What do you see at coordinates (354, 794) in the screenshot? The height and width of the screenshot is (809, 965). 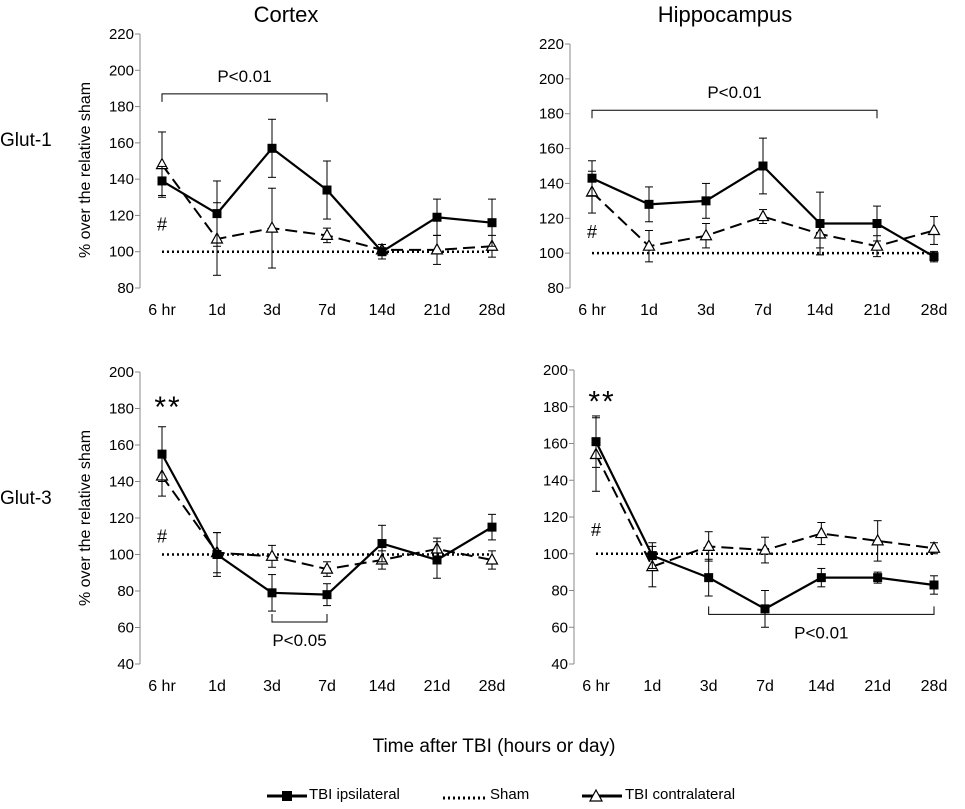 I see `legend-ipsi-label: TBI ipsilateral` at bounding box center [354, 794].